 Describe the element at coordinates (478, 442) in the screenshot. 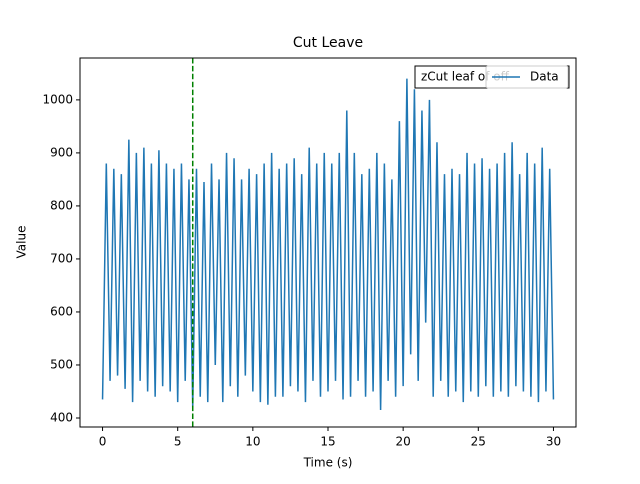

I see `x-tick-label: 25` at that location.